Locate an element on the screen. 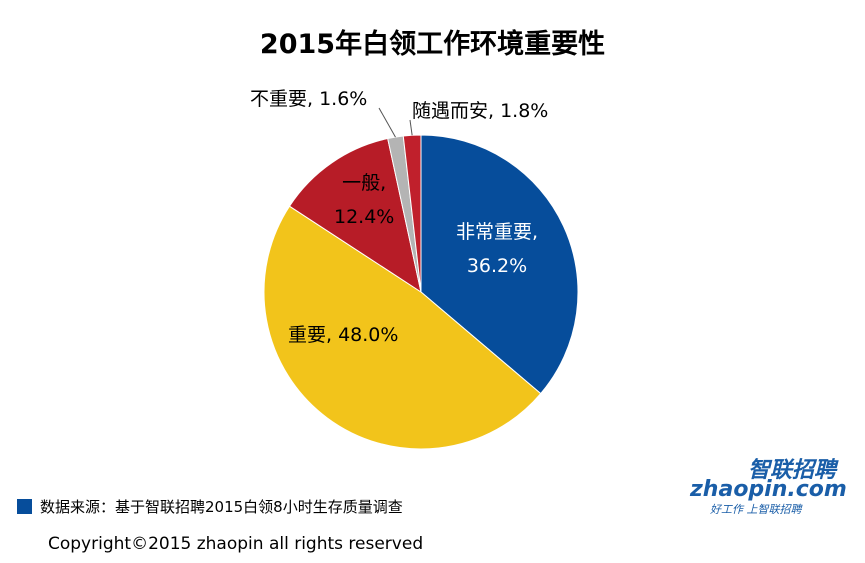 The image size is (865, 563). slice-important is located at coordinates (402, 327).